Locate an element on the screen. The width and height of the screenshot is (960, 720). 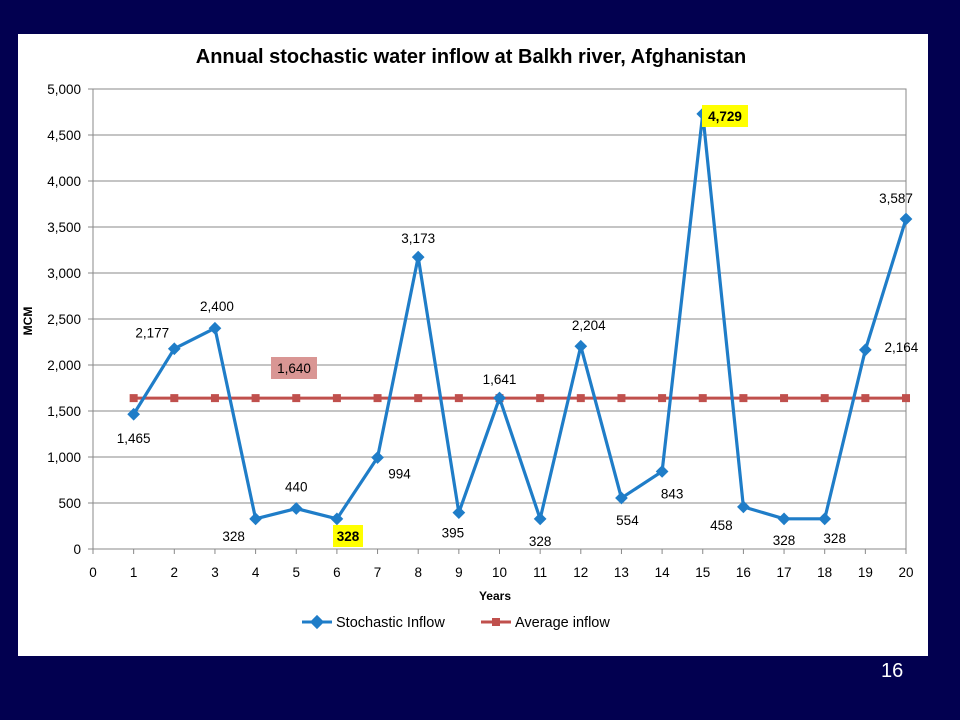
x-tick-label: 4 is located at coordinates (256, 572).